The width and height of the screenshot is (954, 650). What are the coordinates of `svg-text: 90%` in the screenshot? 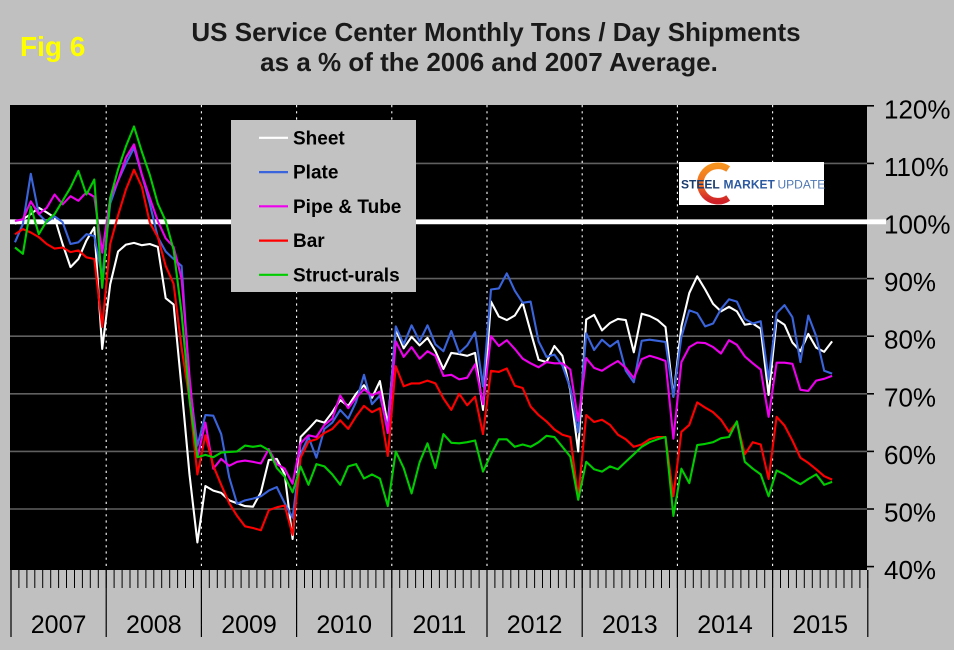 It's located at (910, 282).